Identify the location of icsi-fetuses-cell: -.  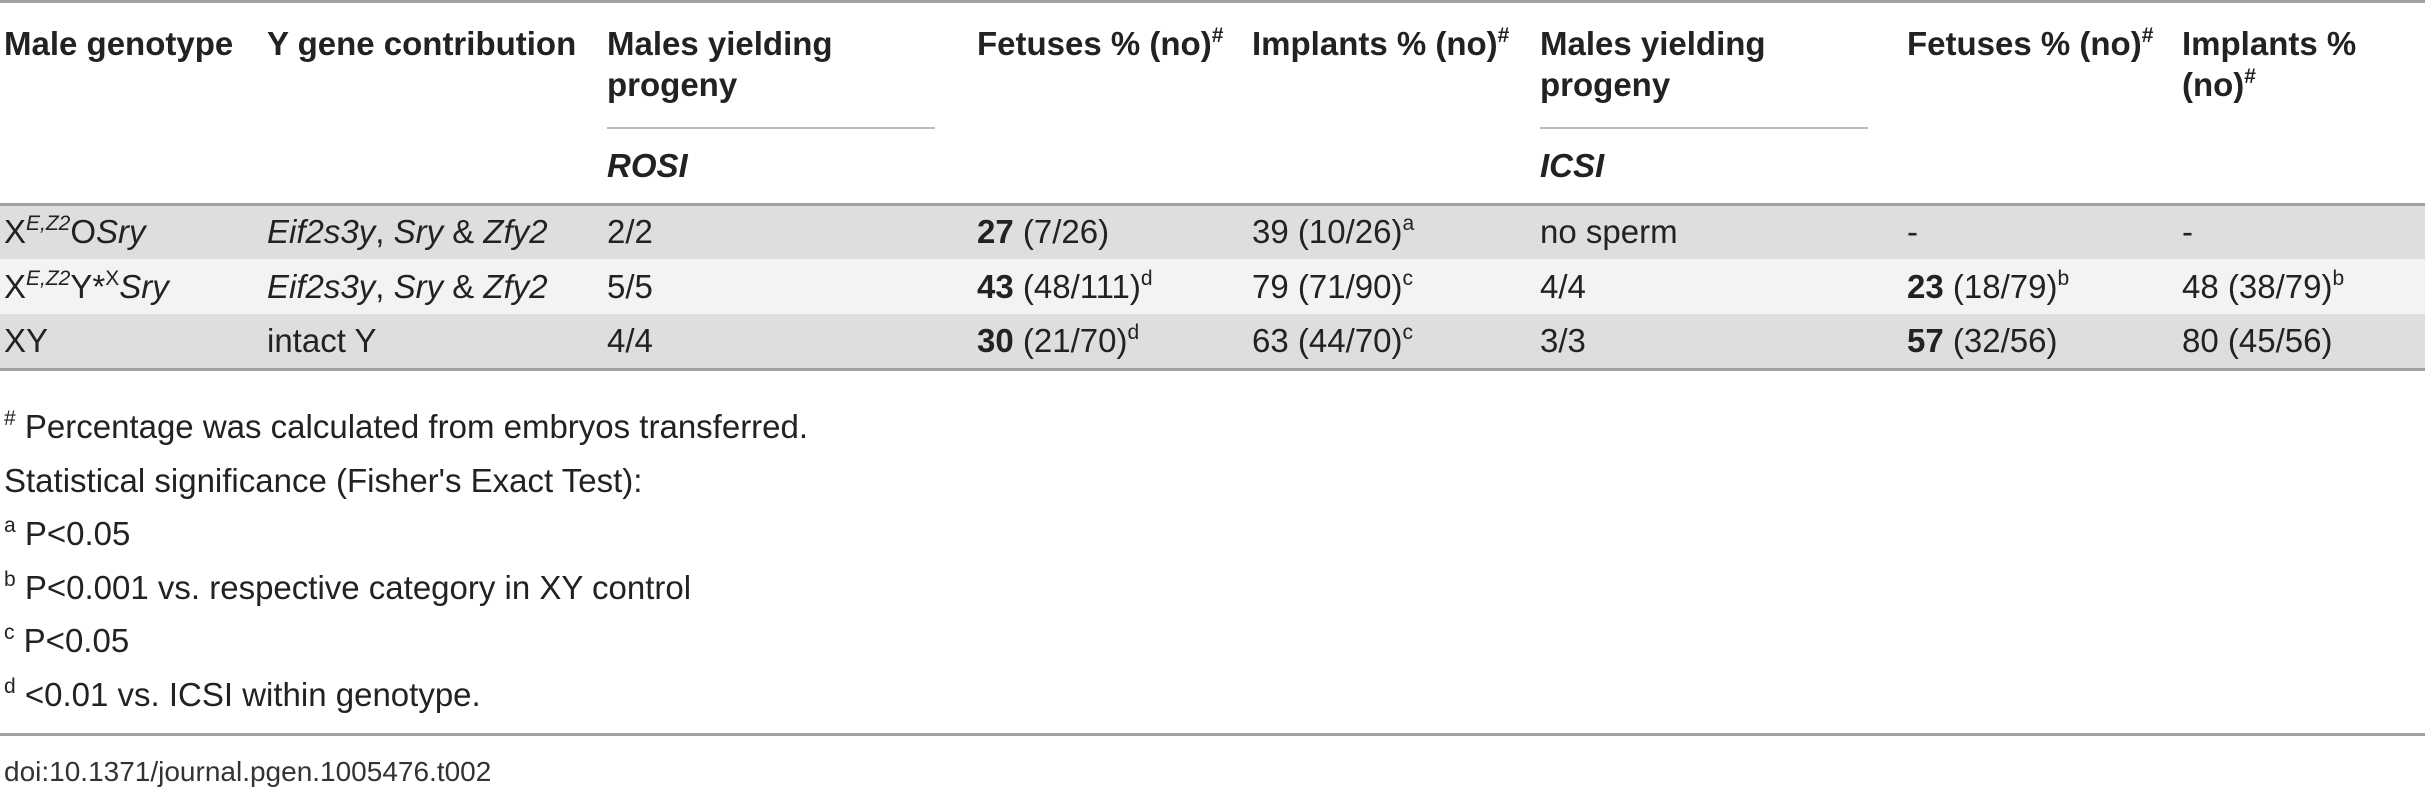
(2040, 231).